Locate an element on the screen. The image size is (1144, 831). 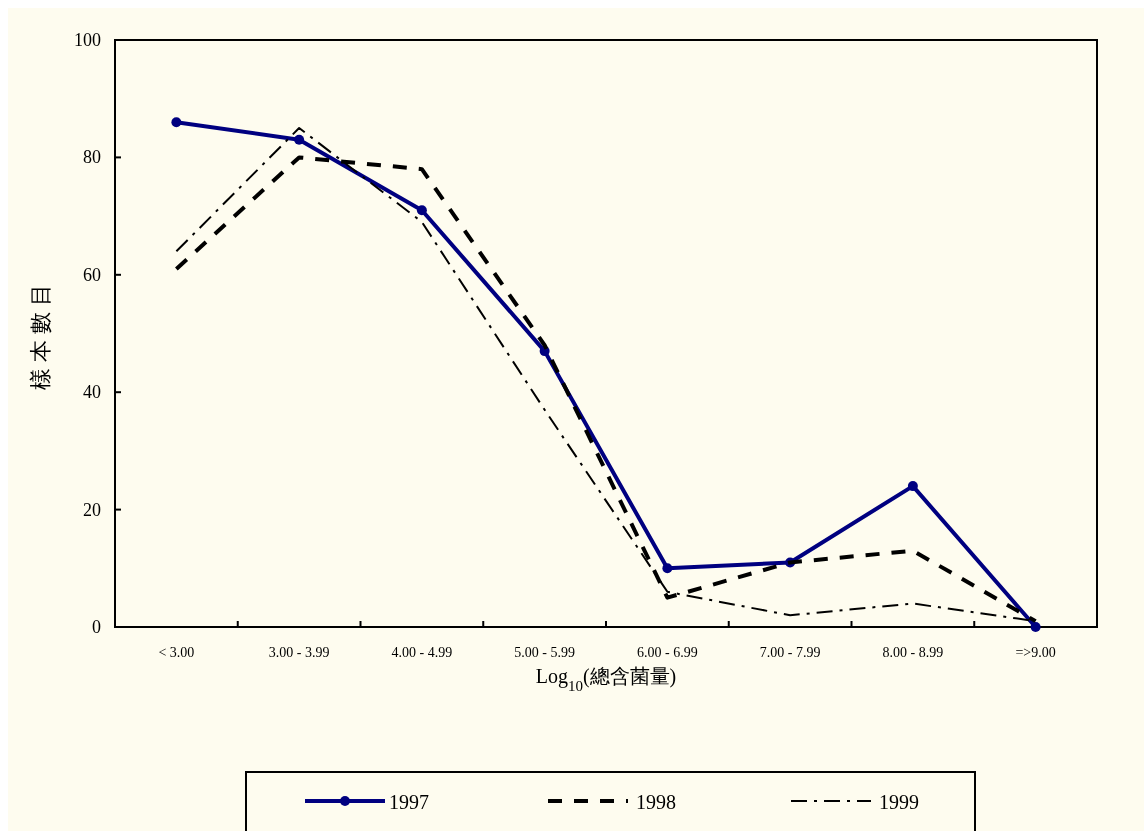
x-tick-label: 6.00 - 6.99 is located at coordinates (667, 652).